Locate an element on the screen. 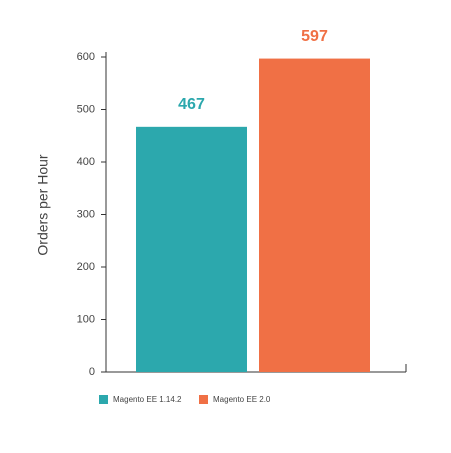 Image resolution: width=451 pixels, height=453 pixels. y-axis-label: Orders per Hour is located at coordinates (43, 204).